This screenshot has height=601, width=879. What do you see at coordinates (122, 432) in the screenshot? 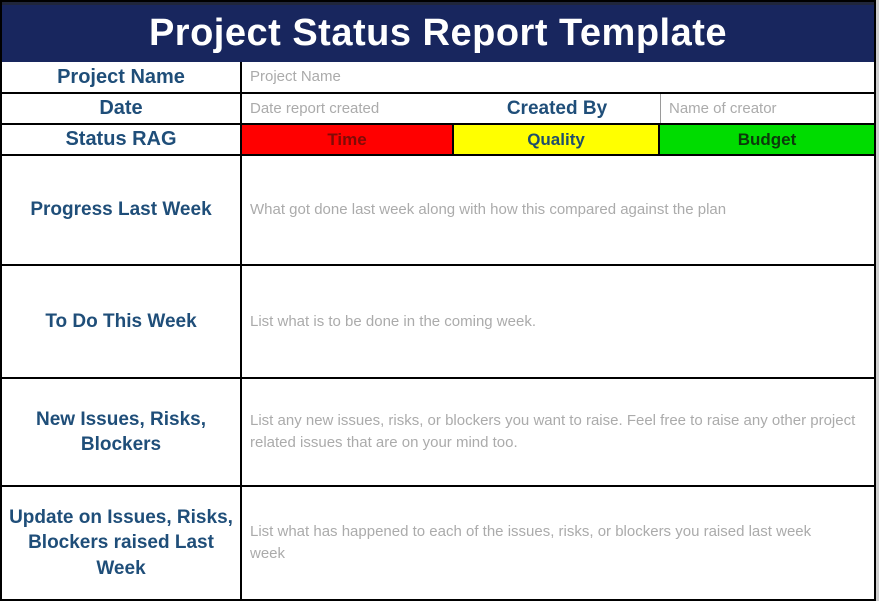
I see `new-issues-label: New Issues, Risks, Blockers` at bounding box center [122, 432].